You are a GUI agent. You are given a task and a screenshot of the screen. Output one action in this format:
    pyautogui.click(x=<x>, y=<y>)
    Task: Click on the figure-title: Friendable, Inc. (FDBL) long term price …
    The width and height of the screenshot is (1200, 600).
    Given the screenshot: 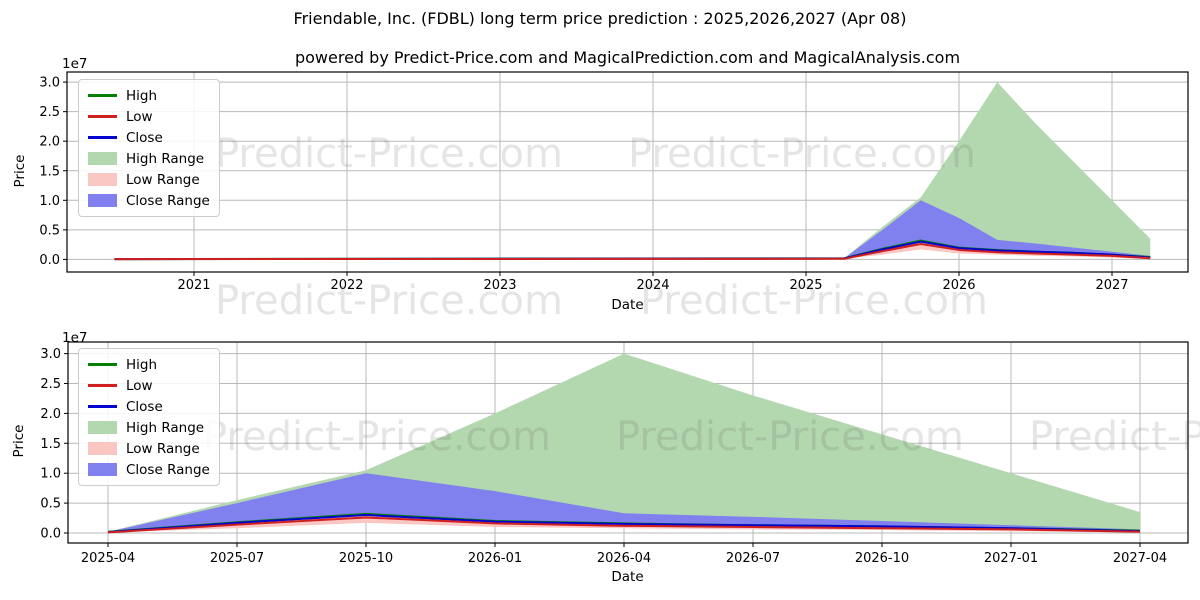 What is the action you would take?
    pyautogui.click(x=600, y=18)
    